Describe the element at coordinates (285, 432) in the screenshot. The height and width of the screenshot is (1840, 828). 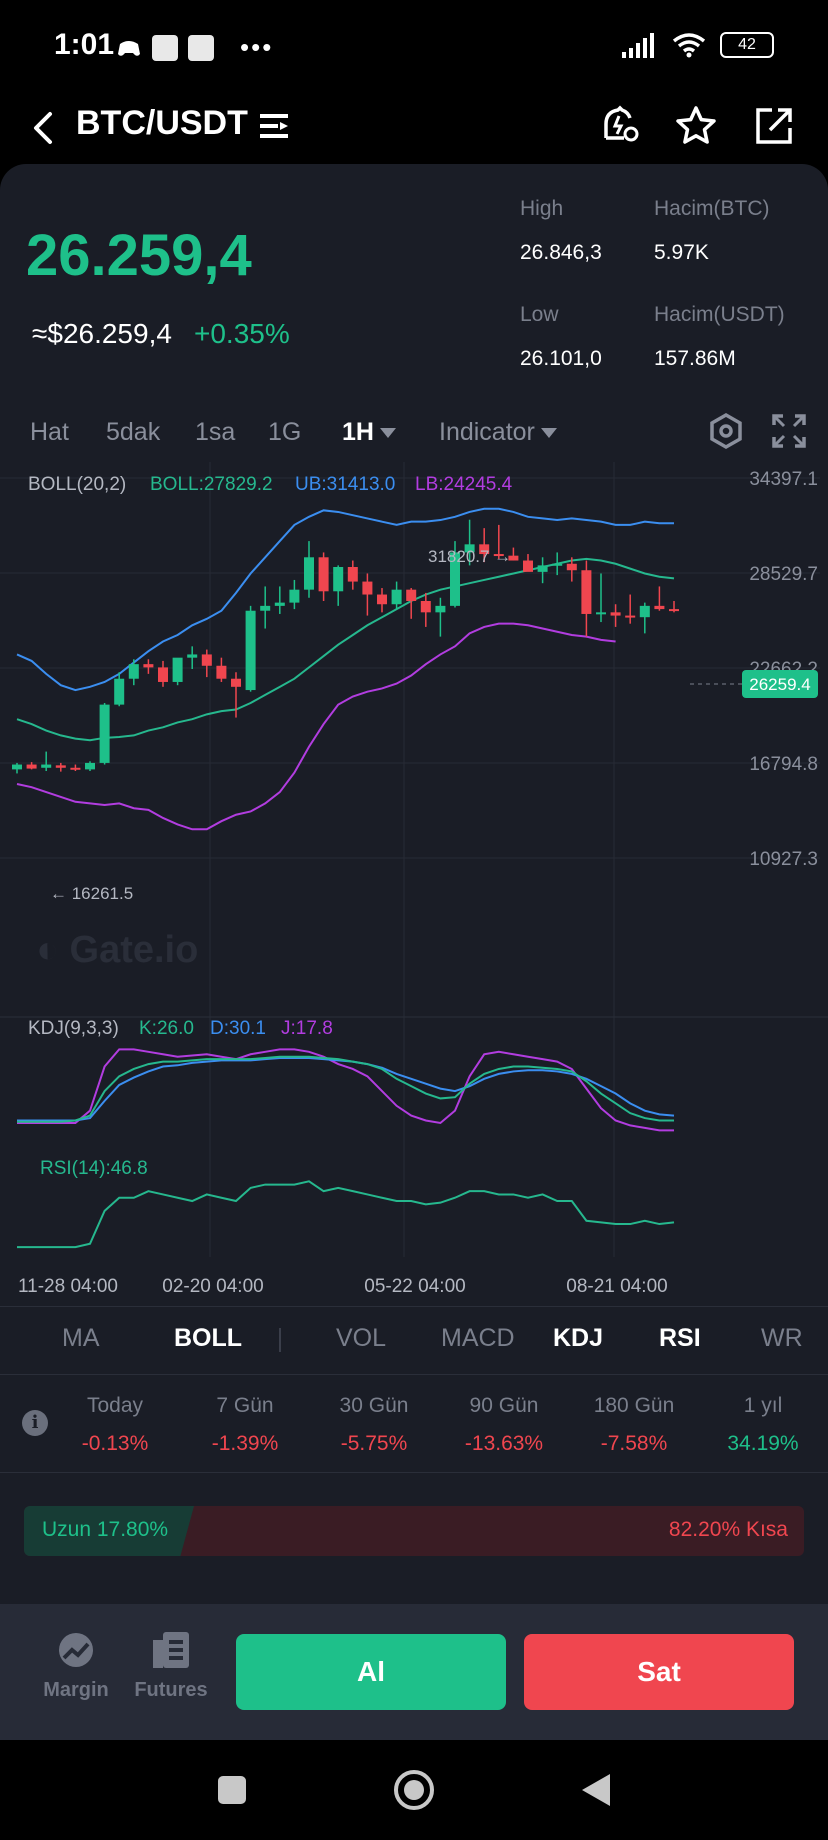
I see `tab-1d: 1G` at that location.